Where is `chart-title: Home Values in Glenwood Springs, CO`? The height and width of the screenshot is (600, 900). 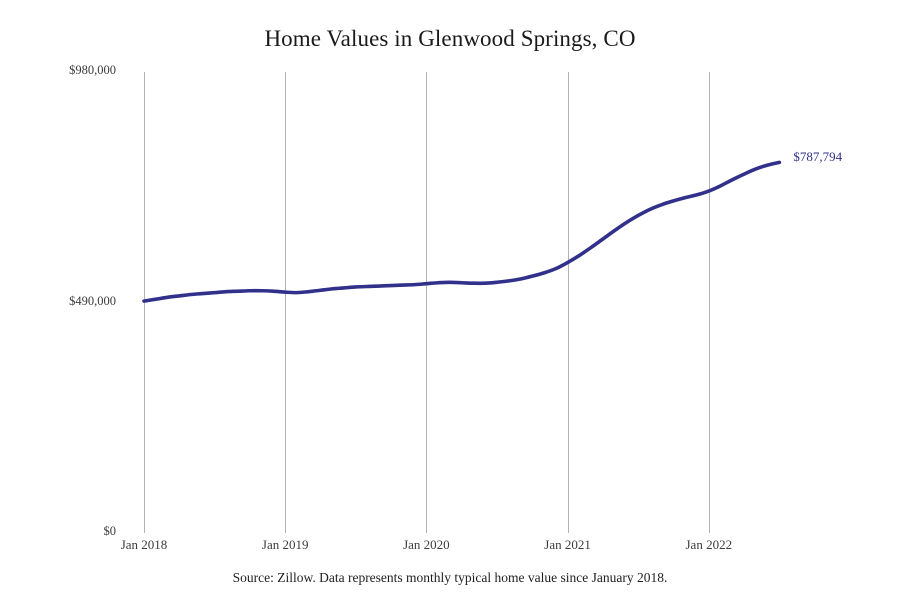
chart-title: Home Values in Glenwood Springs, CO is located at coordinates (450, 38).